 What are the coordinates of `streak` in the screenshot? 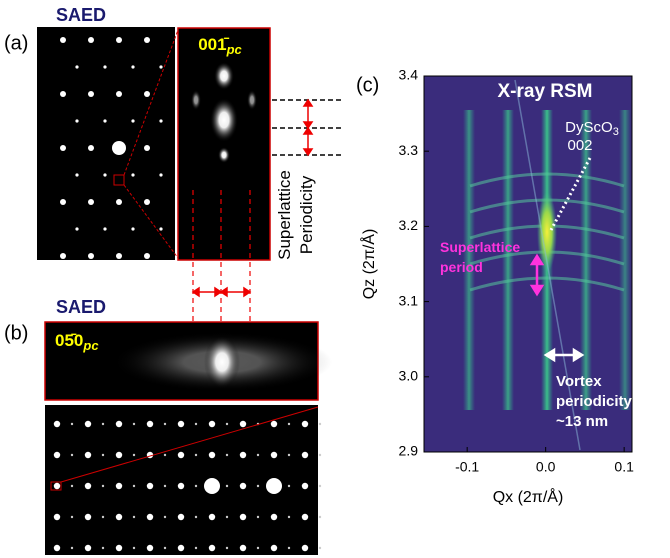 It's located at (586, 260).